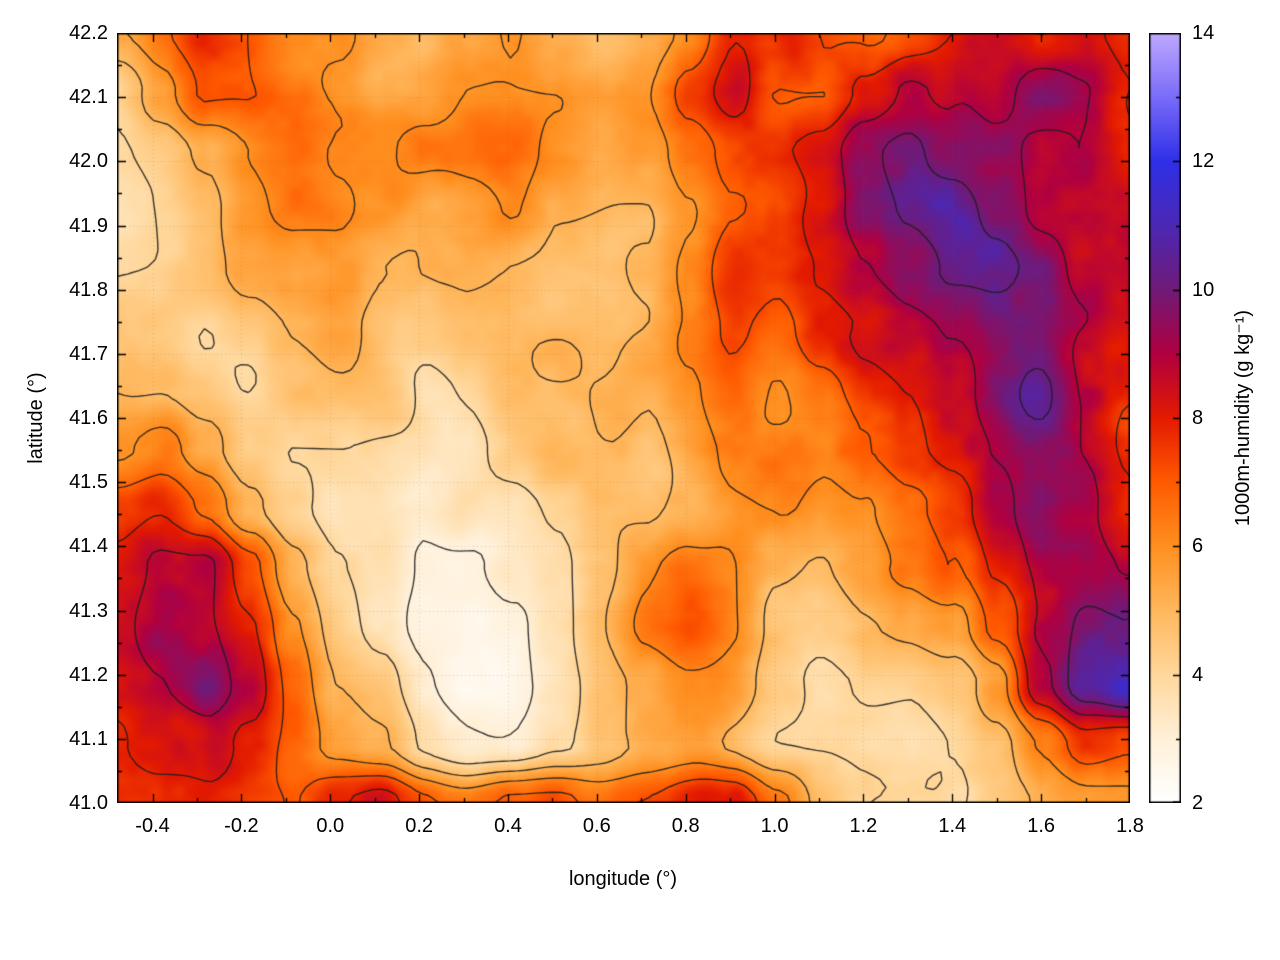  What do you see at coordinates (88, 33) in the screenshot?
I see `y-tick-label: 42.2` at bounding box center [88, 33].